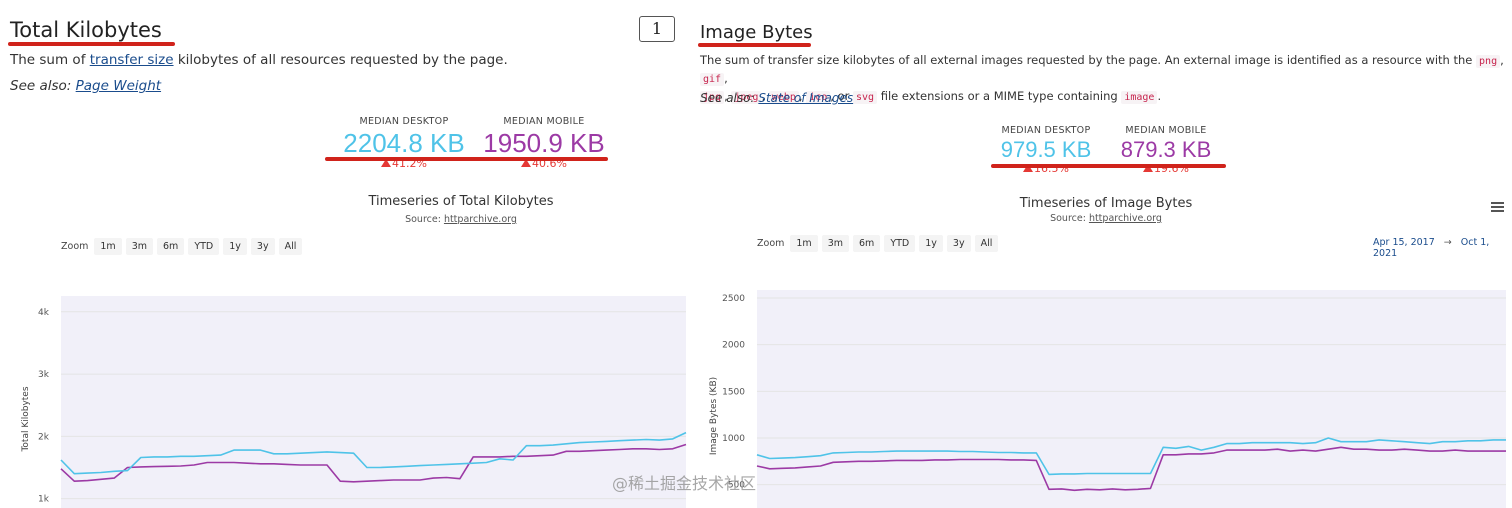  Describe the element at coordinates (756, 32) in the screenshot. I see `metric-title: Image Bytes` at that location.